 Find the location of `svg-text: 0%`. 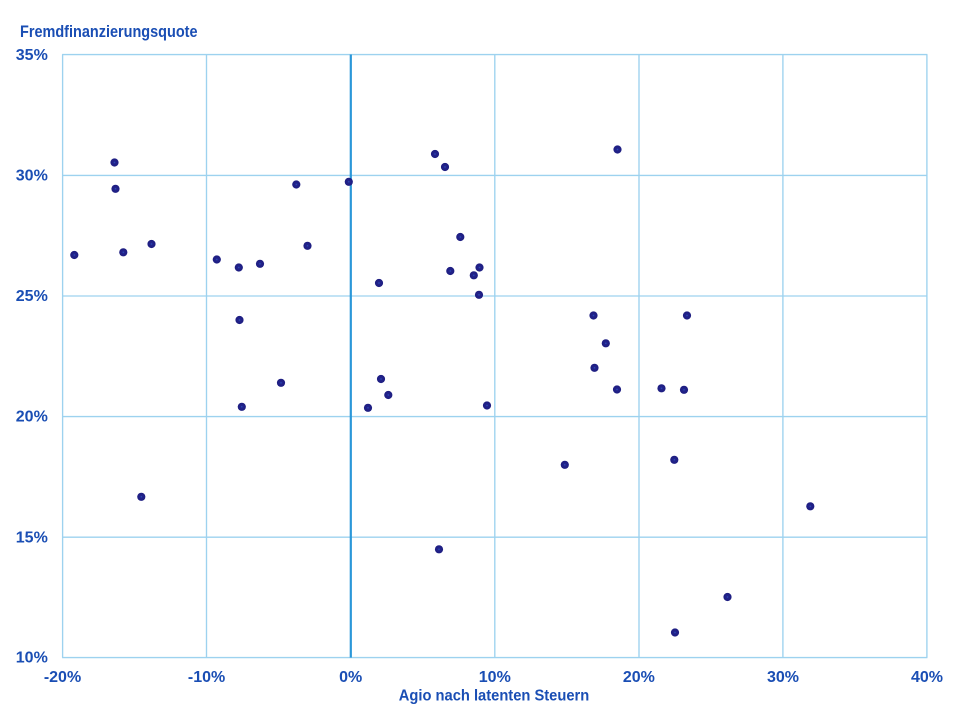

svg-text: 0% is located at coordinates (350, 677).